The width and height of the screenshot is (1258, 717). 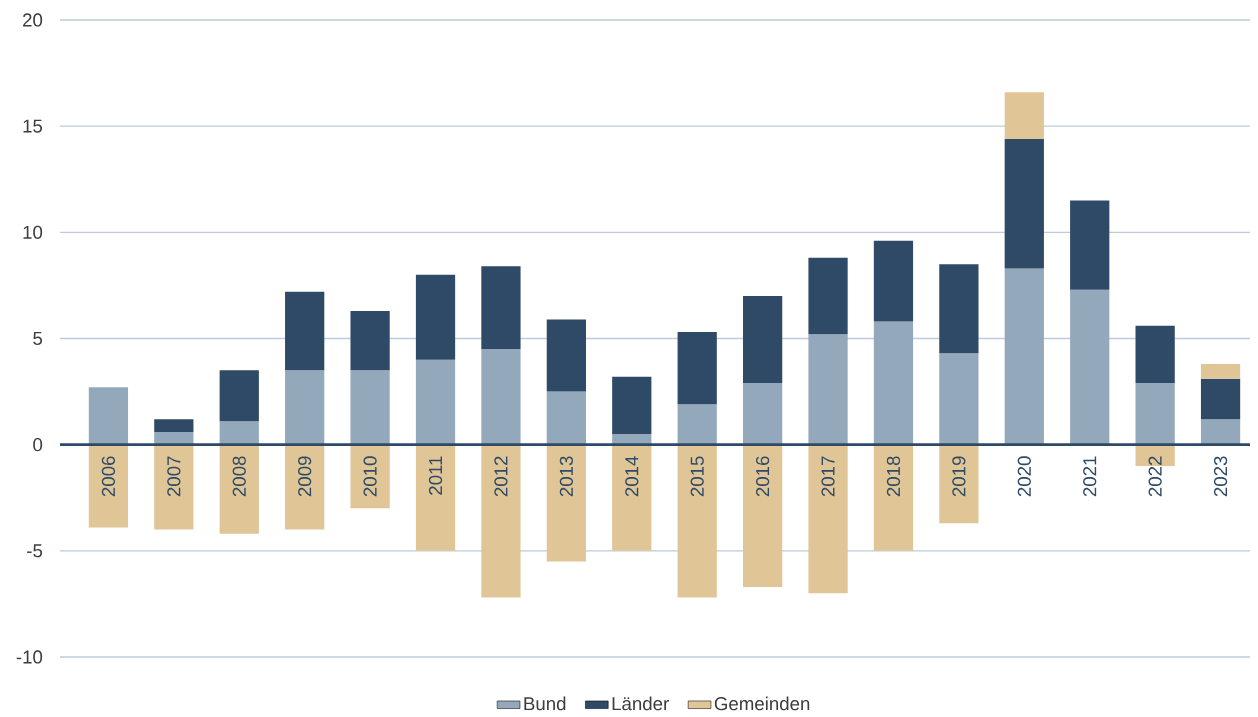 What do you see at coordinates (828, 476) in the screenshot?
I see `x-tick-label: 2017` at bounding box center [828, 476].